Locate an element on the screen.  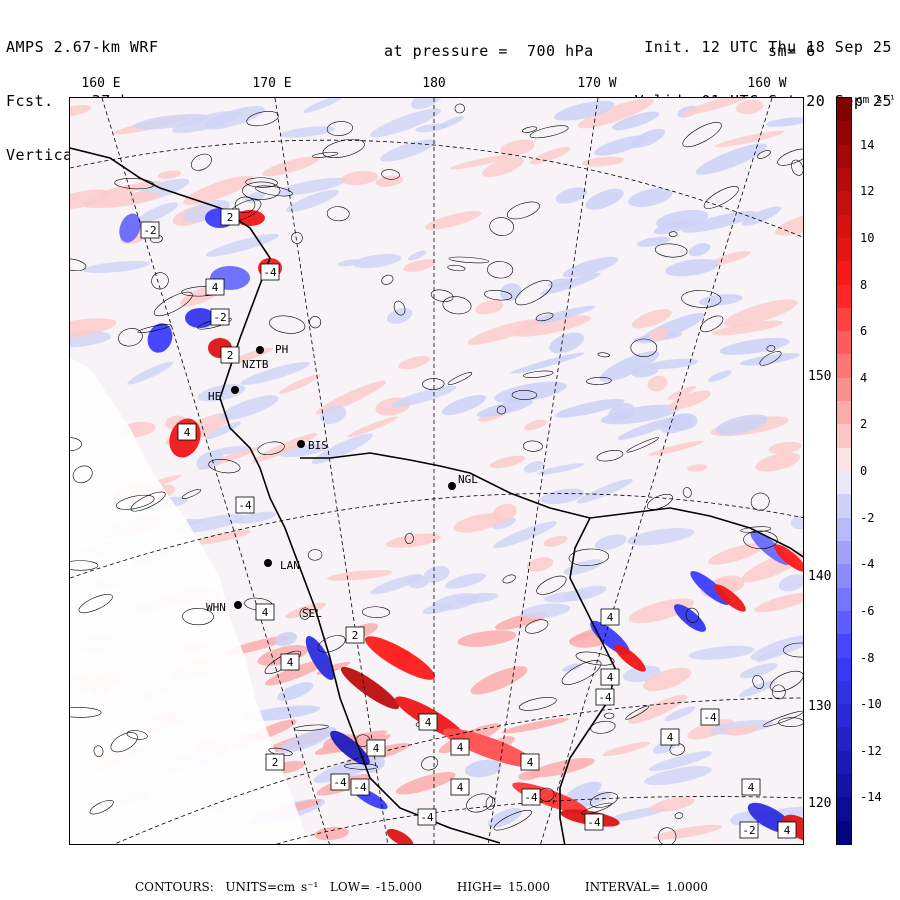
init-time: Init. 12 UTC Thu 18 Sep 25 is located at coordinates (768, 47).